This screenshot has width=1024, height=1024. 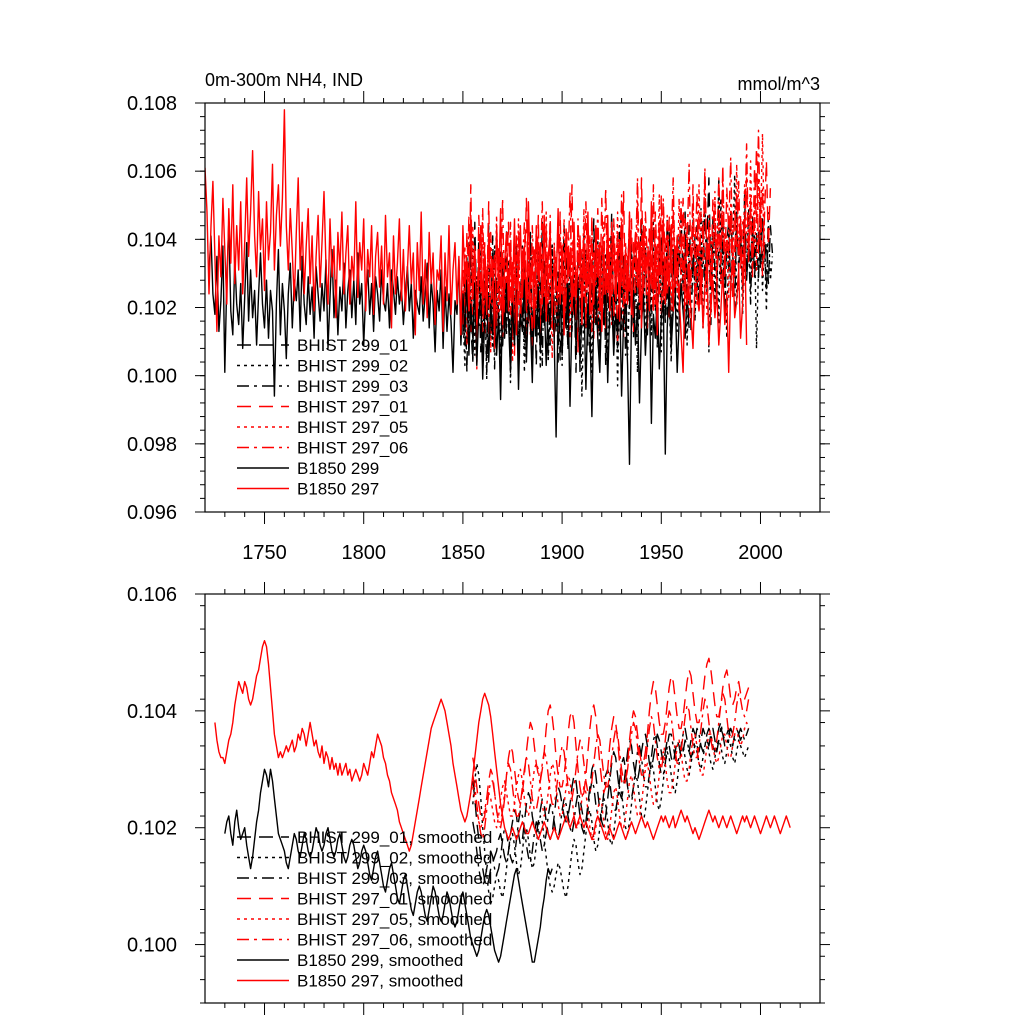 What do you see at coordinates (352, 448) in the screenshot?
I see `legend-label: BHIST 297_06` at bounding box center [352, 448].